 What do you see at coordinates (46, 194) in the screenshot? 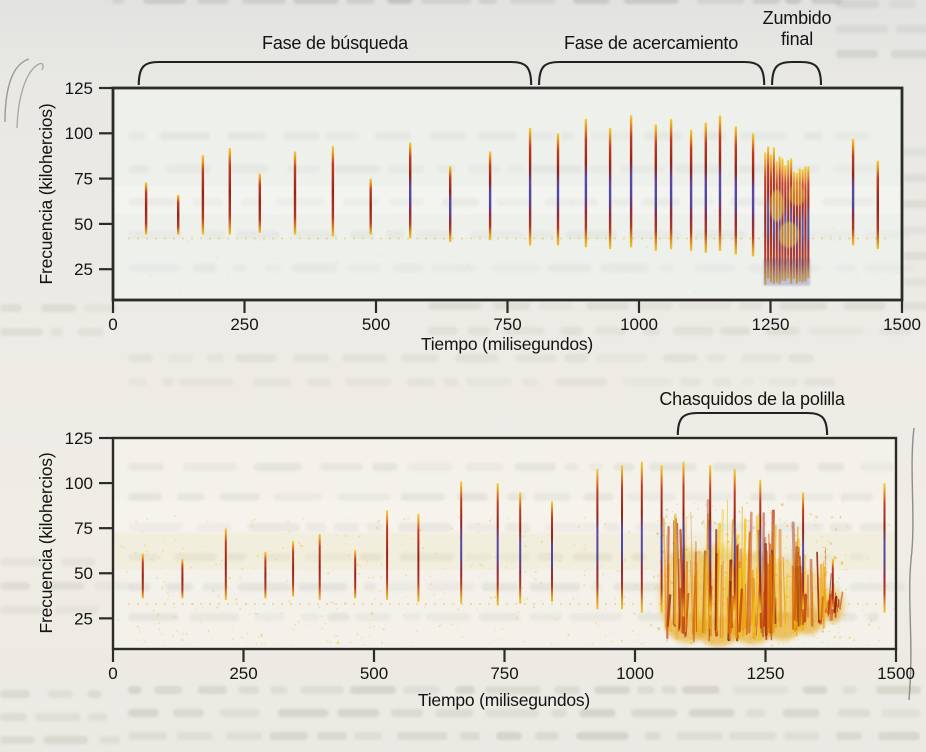
I see `y-axis-label-top: Frecuencia (kilohercios)` at bounding box center [46, 194].